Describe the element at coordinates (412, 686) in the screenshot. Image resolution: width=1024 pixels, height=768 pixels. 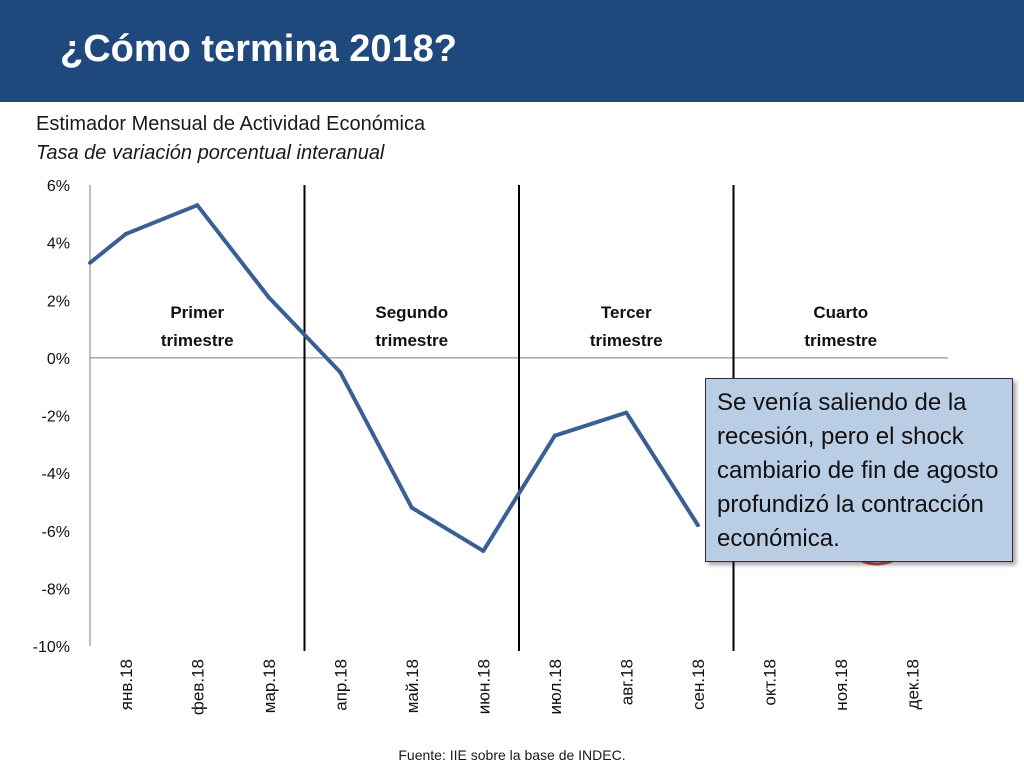
I see `x-tick-label: май.18` at that location.